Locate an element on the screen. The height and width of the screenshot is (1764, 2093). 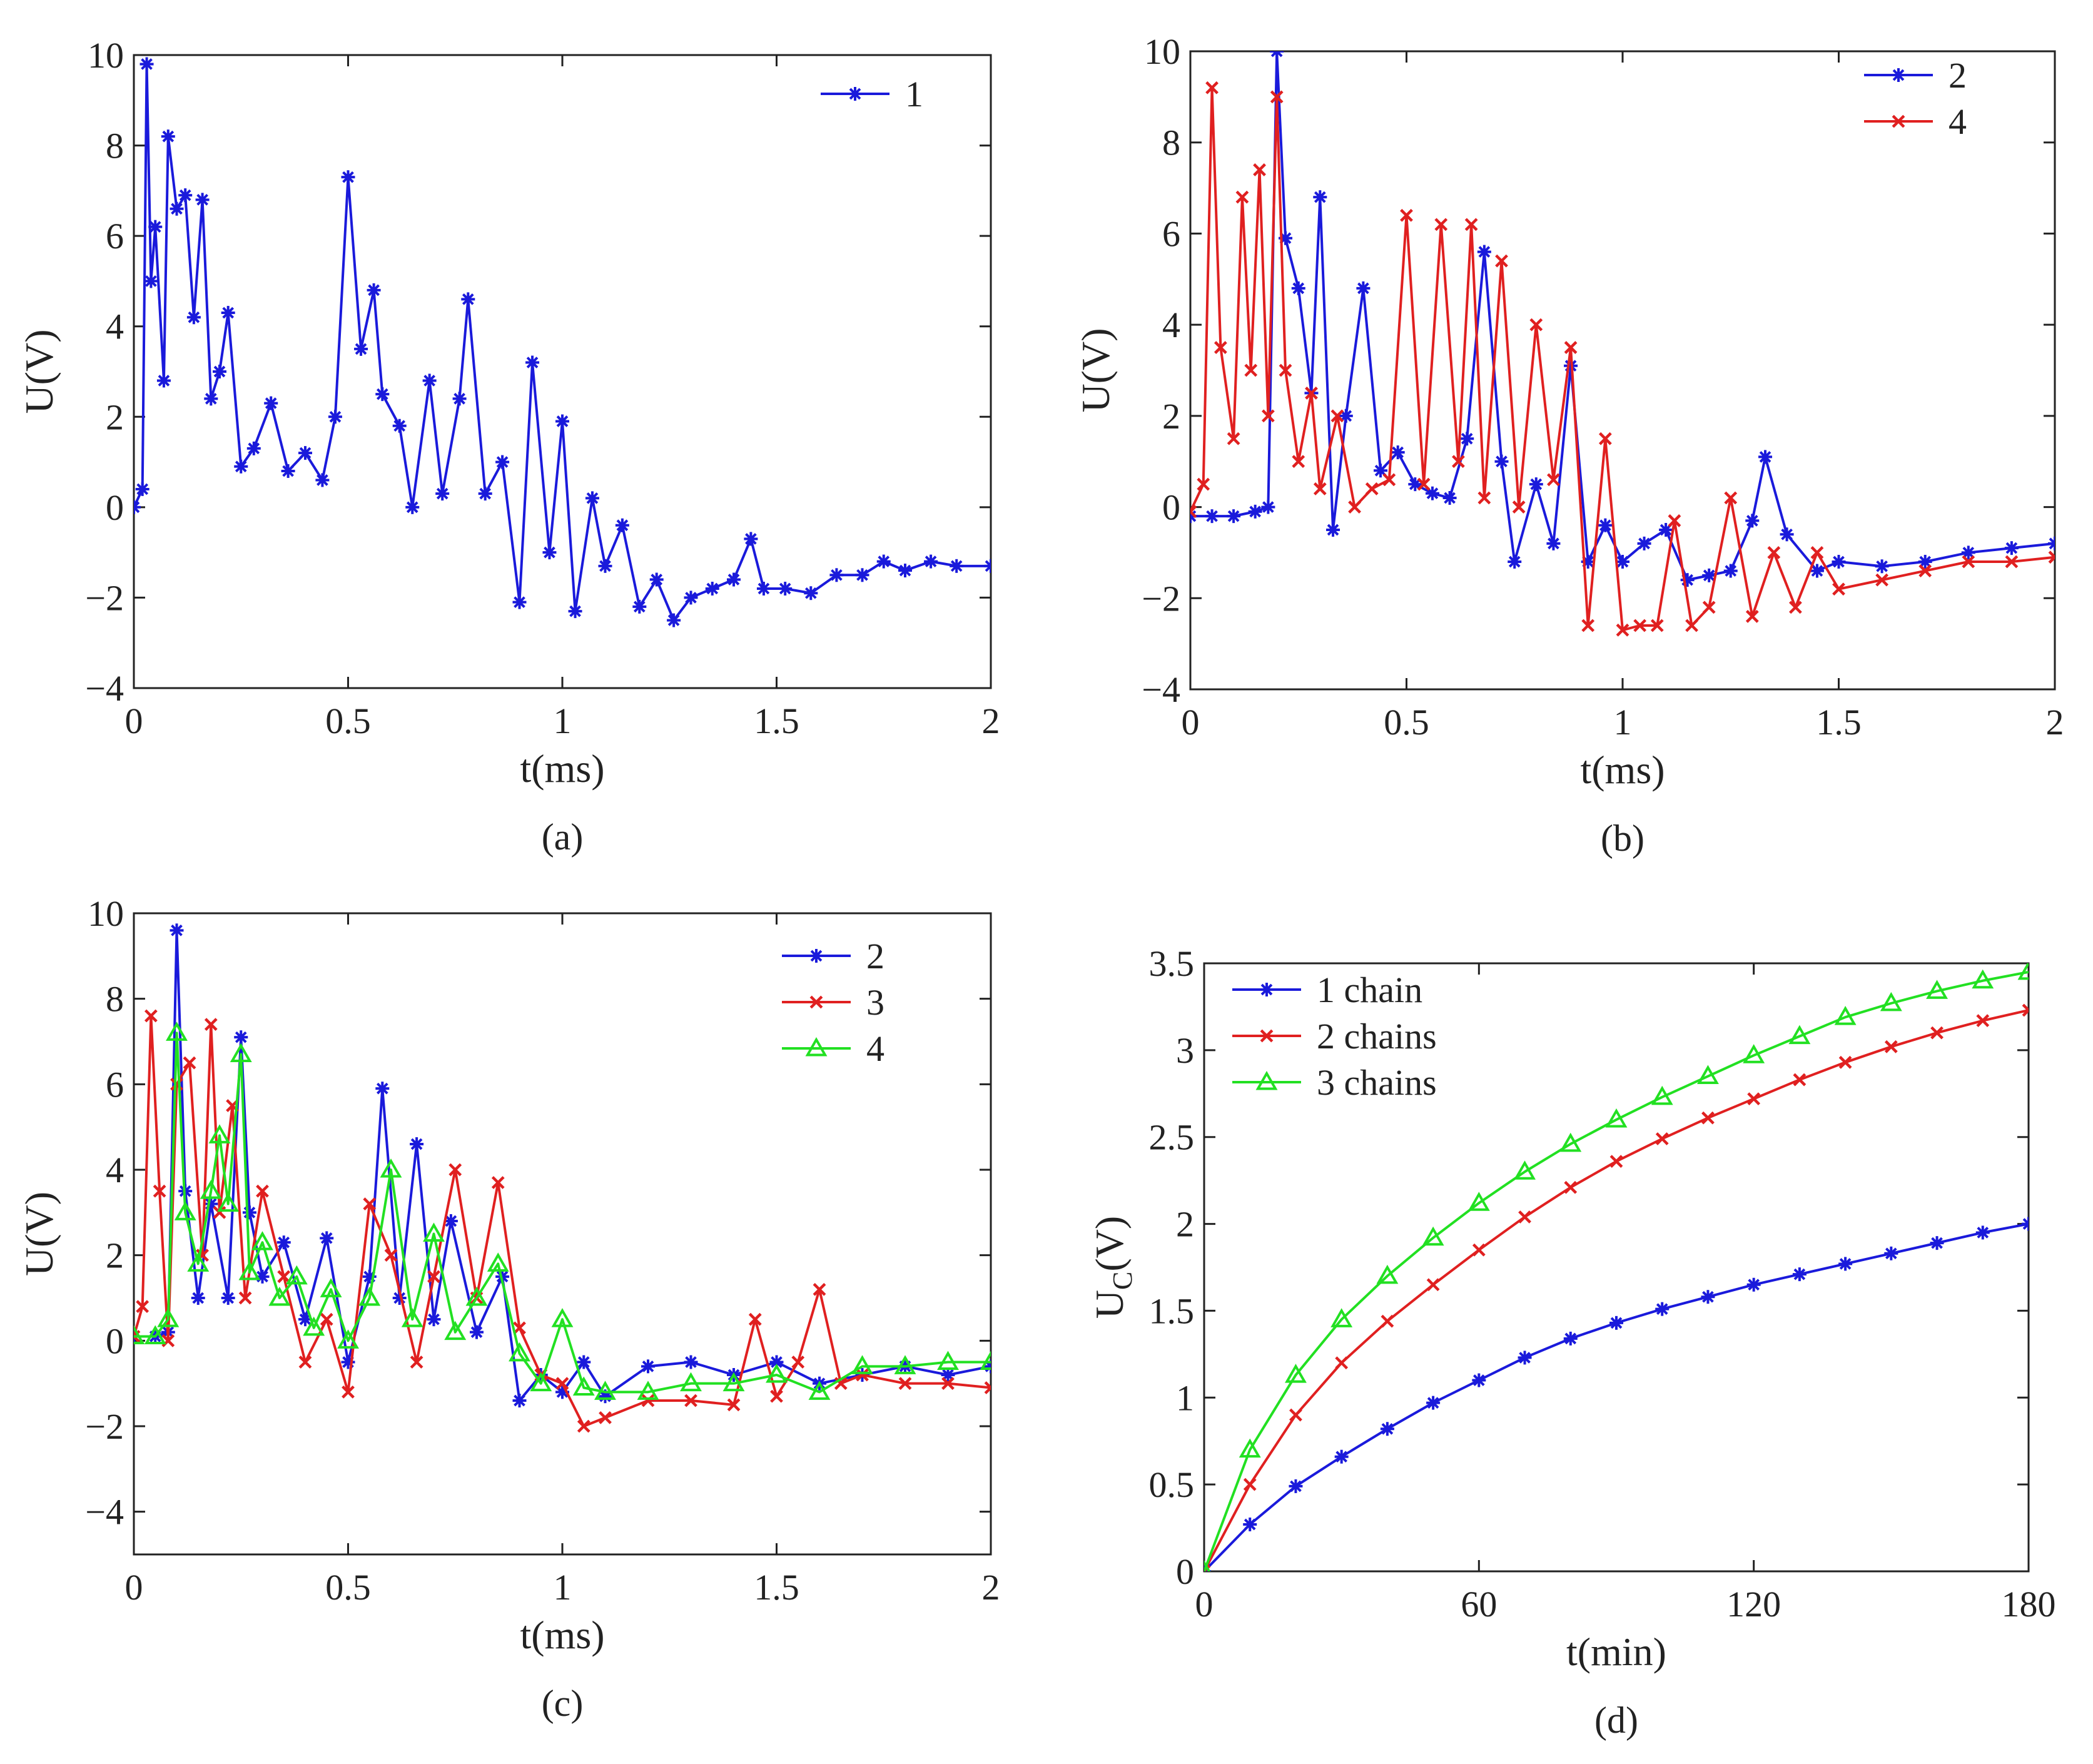
y-tick-label: −4 is located at coordinates (104, 688).